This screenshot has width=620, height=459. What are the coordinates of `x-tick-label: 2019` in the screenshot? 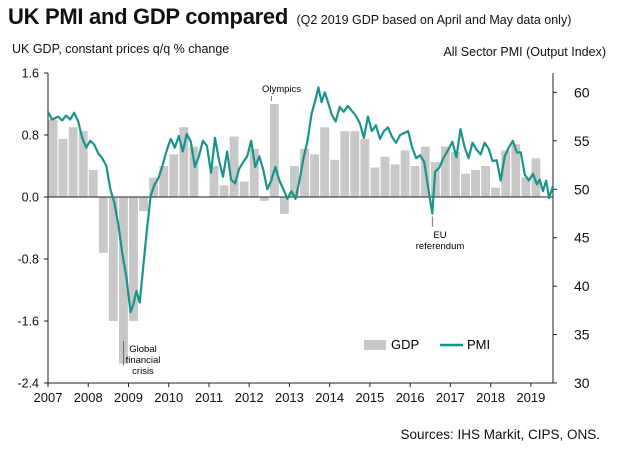 It's located at (530, 397).